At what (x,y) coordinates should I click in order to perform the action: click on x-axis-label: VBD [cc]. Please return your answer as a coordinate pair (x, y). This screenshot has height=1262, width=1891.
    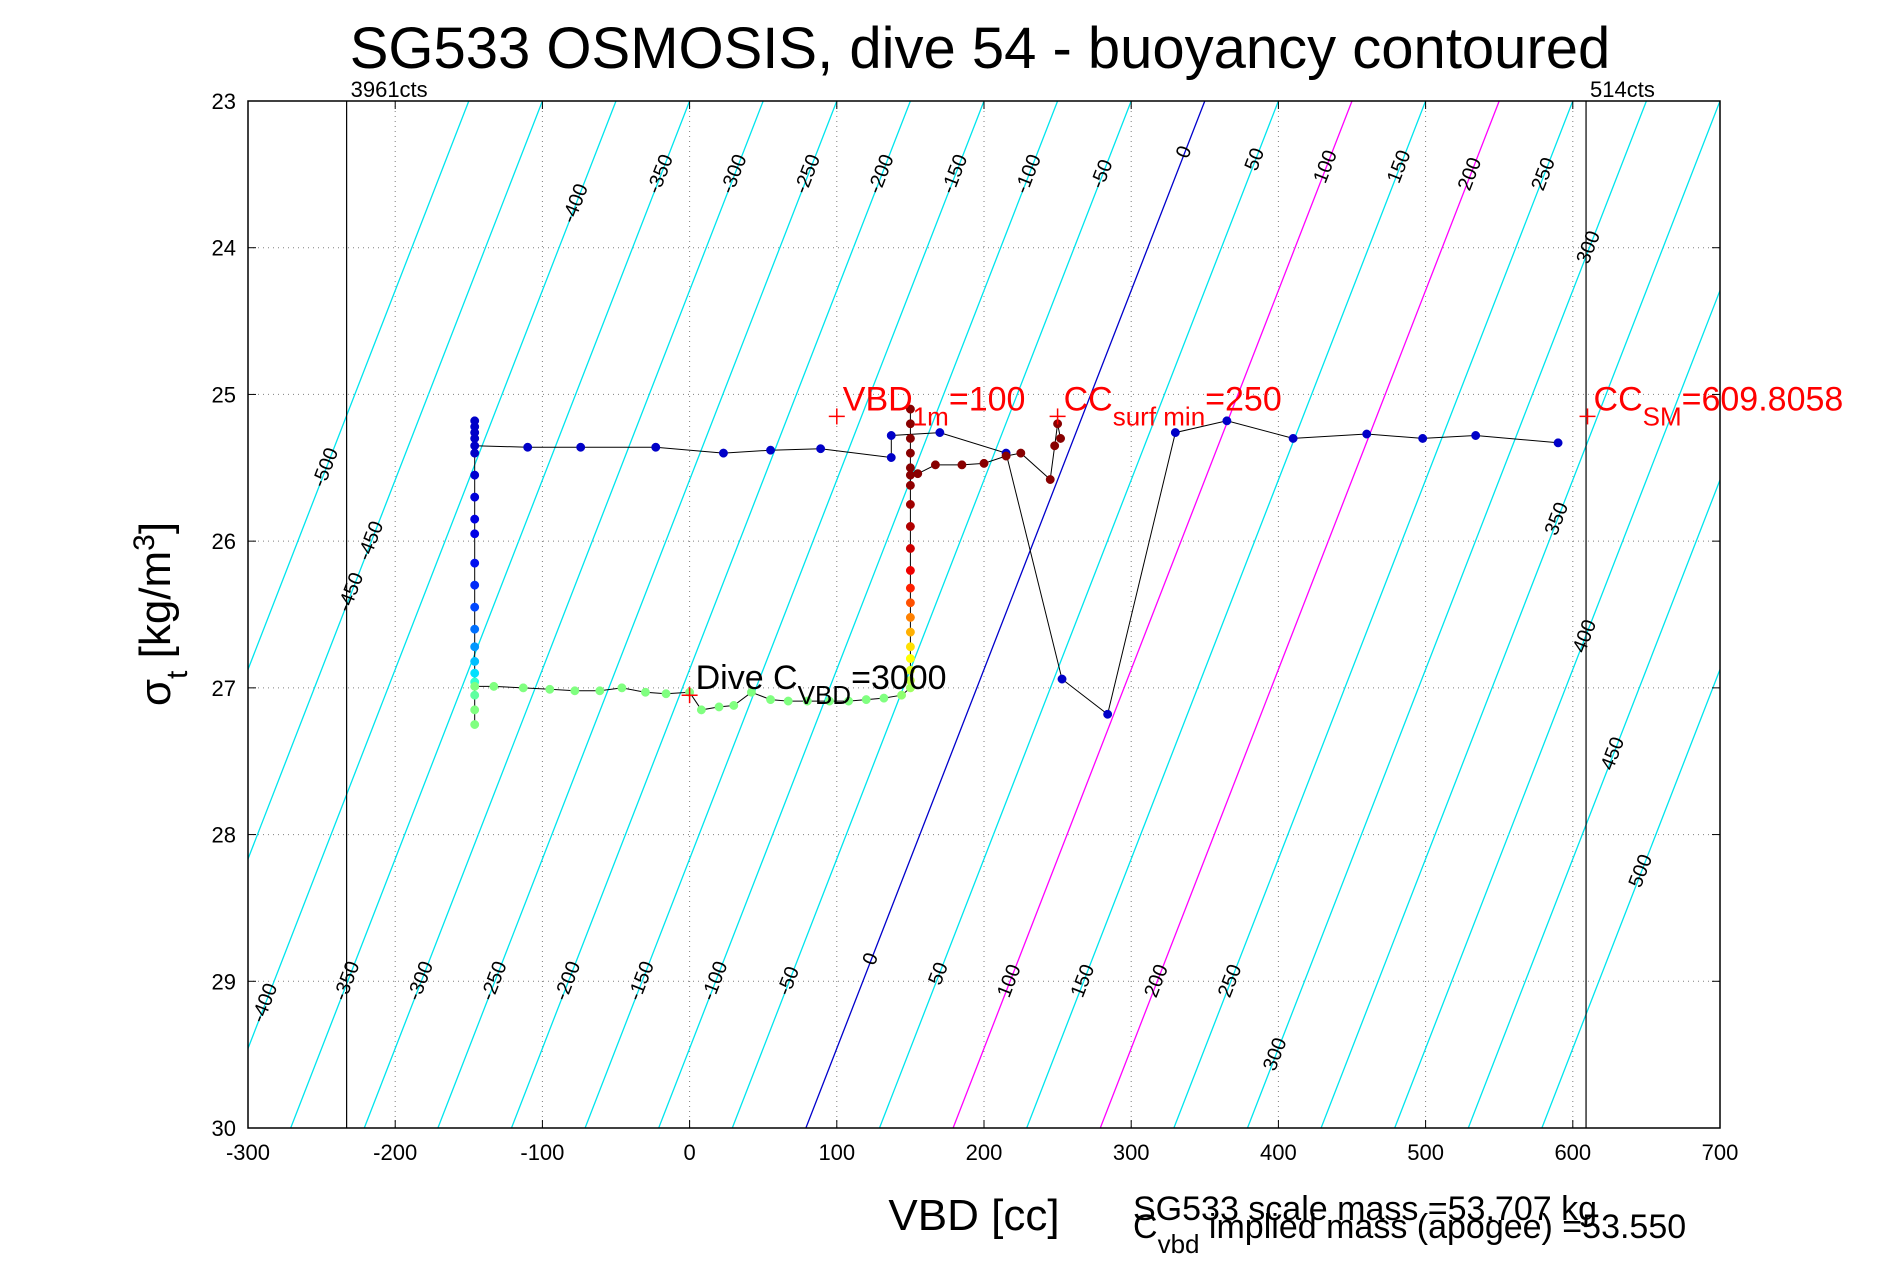
    Looking at the image, I should click on (973, 1215).